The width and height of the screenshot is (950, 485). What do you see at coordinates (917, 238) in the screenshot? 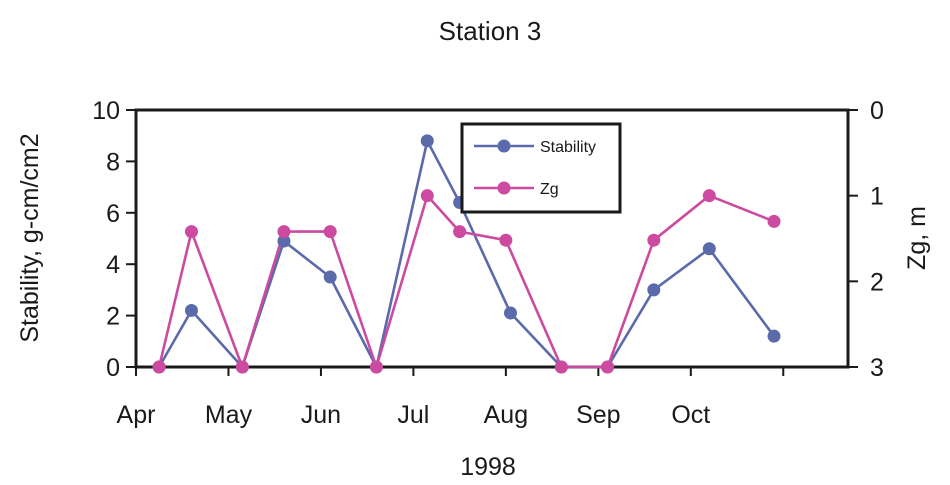
I see `y2-axis-label: Zg, m` at bounding box center [917, 238].